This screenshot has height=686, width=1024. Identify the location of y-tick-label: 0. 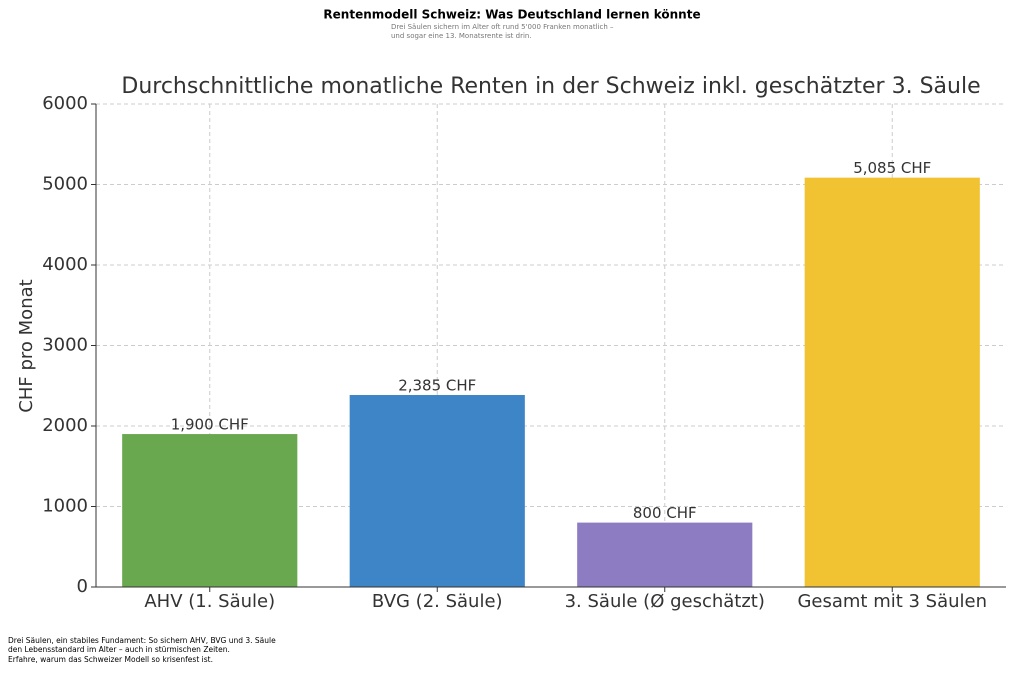
(82, 586).